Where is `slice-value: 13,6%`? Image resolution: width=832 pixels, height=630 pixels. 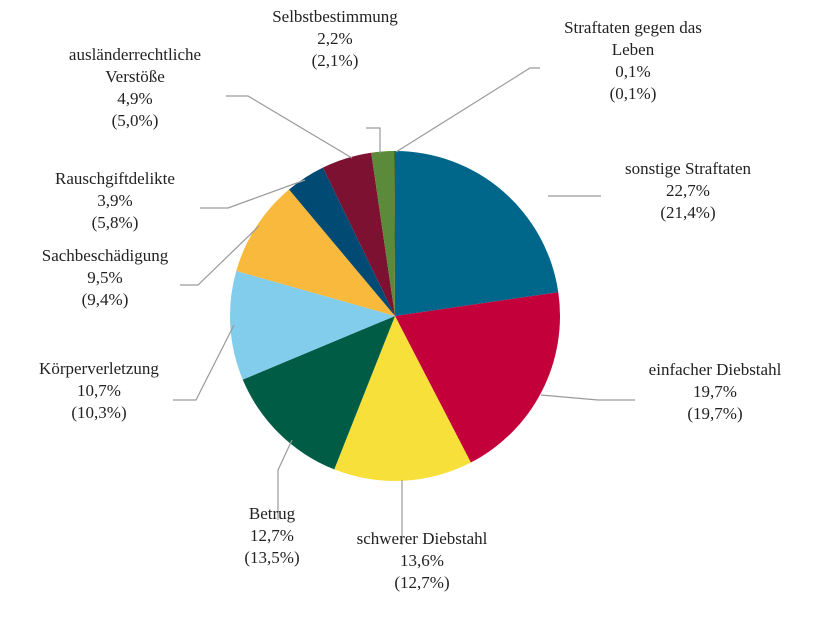 slice-value: 13,6% is located at coordinates (422, 560).